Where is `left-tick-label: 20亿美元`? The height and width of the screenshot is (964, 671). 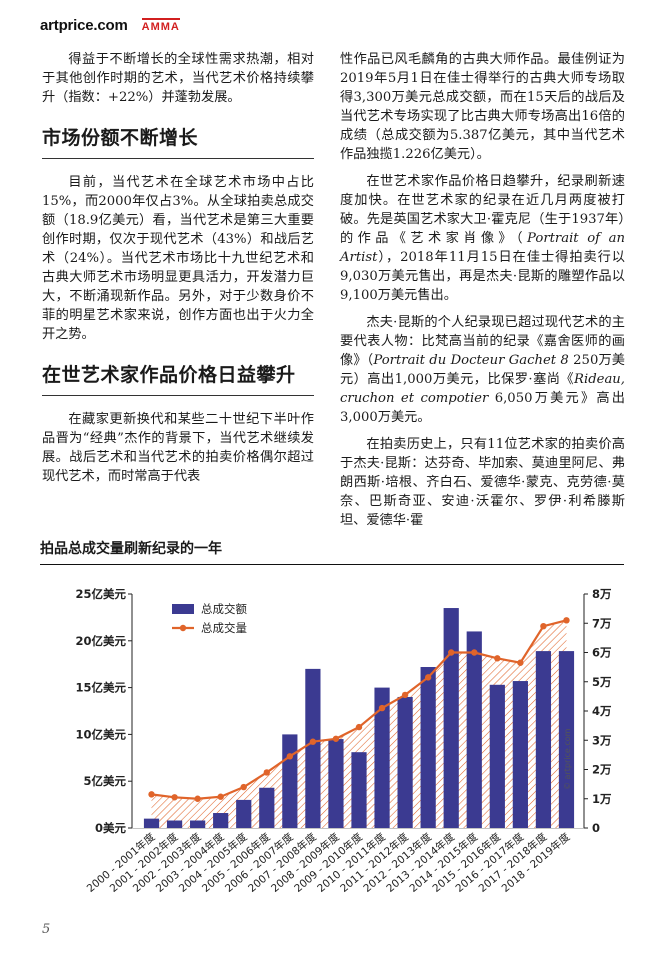 left-tick-label: 20亿美元 is located at coordinates (100, 641).